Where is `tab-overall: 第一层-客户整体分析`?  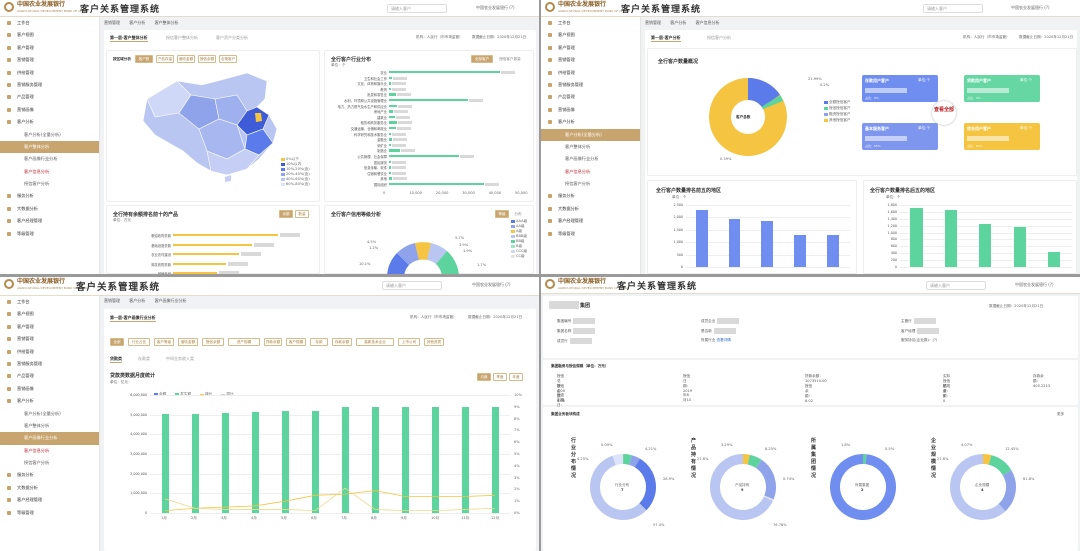
tab-overall: 第一层-客户整体分析 is located at coordinates (129, 38).